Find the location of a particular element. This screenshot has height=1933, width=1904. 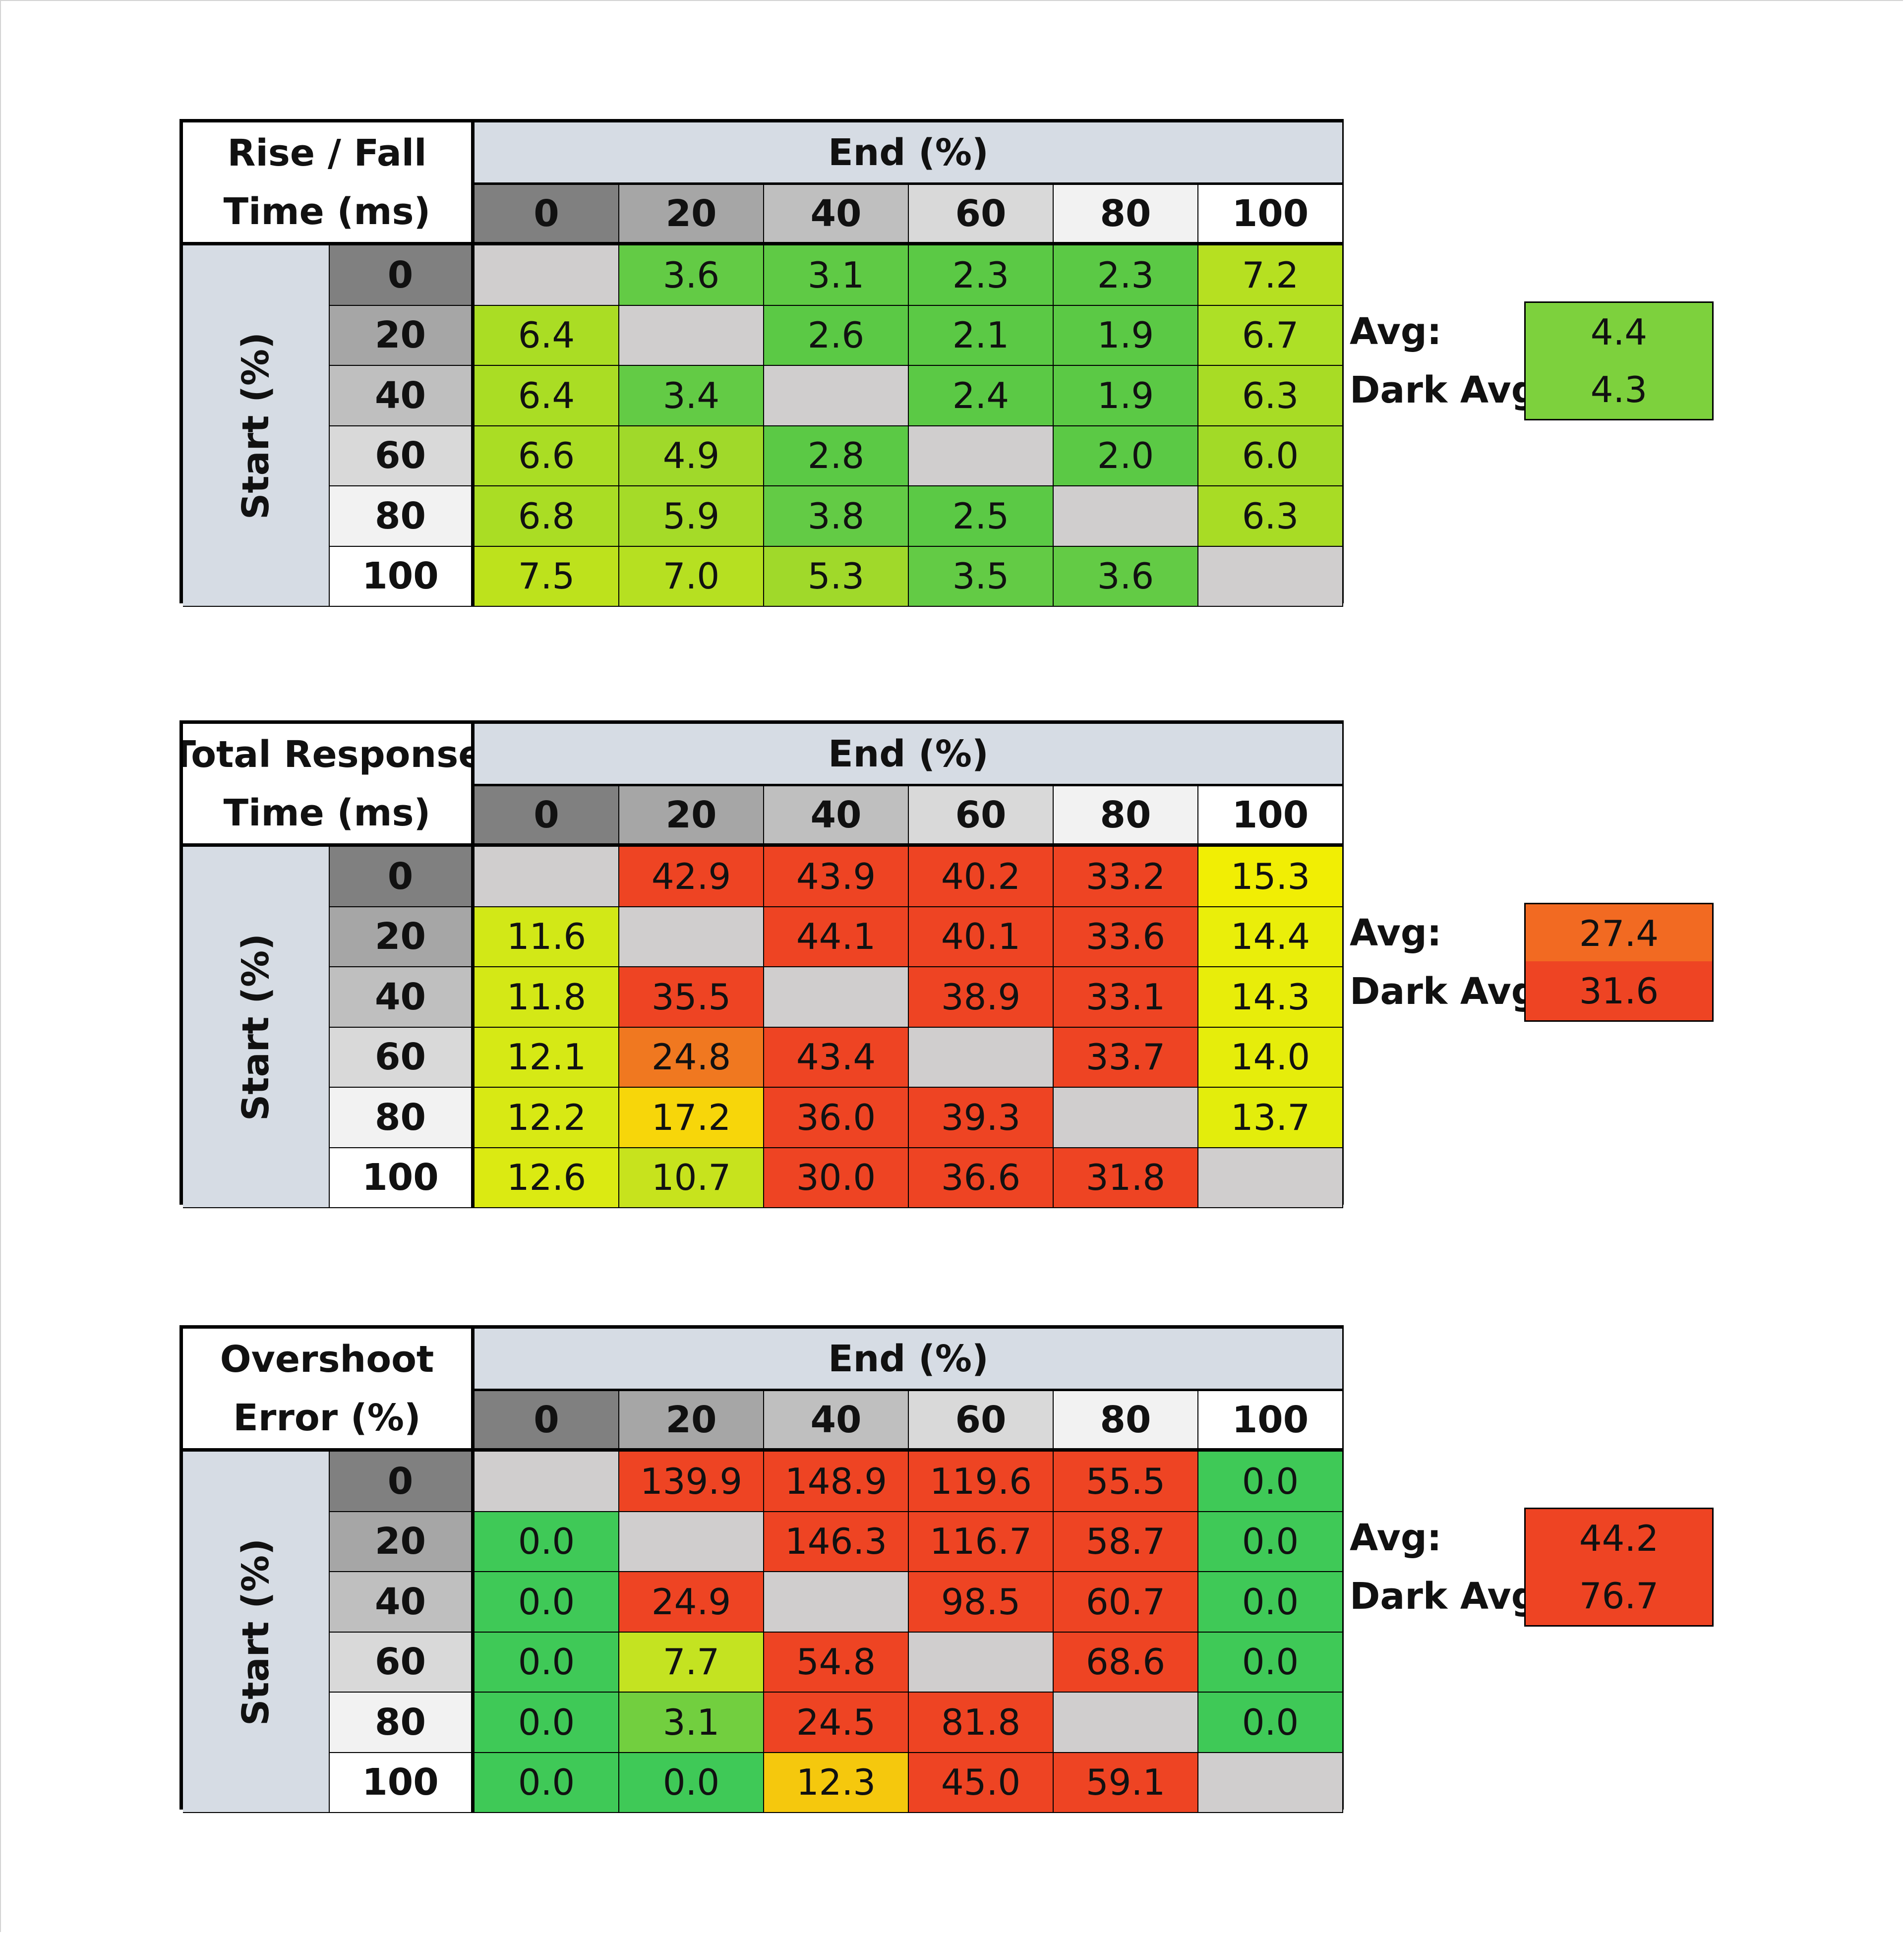

heatmap-cell: 7.0 is located at coordinates (691, 576).